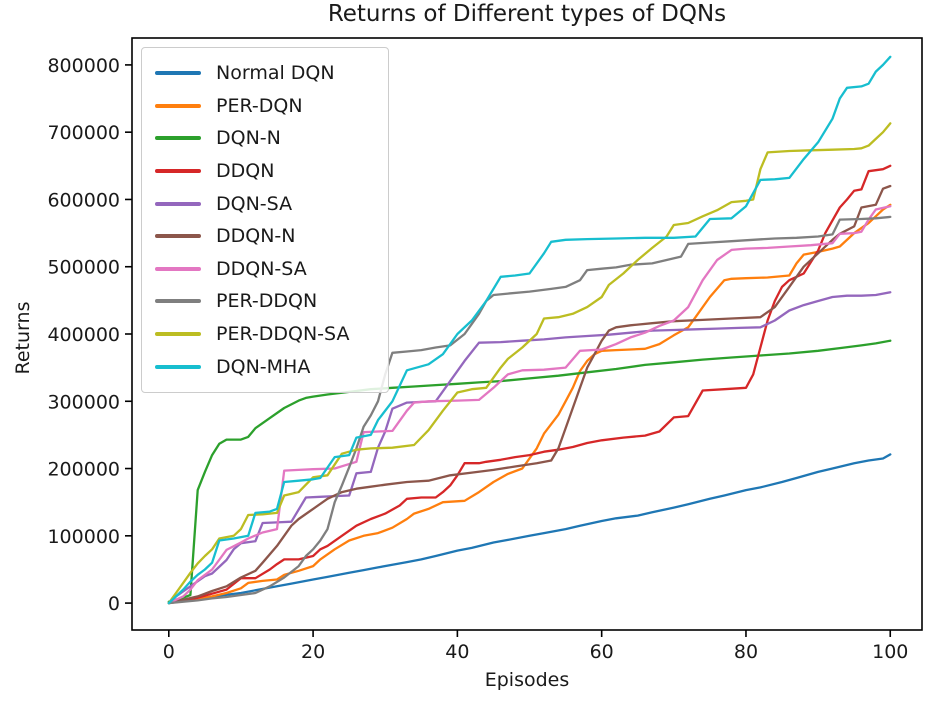 The height and width of the screenshot is (702, 931). I want to click on legend-item: PER-DDQN-SA, so click(265, 334).